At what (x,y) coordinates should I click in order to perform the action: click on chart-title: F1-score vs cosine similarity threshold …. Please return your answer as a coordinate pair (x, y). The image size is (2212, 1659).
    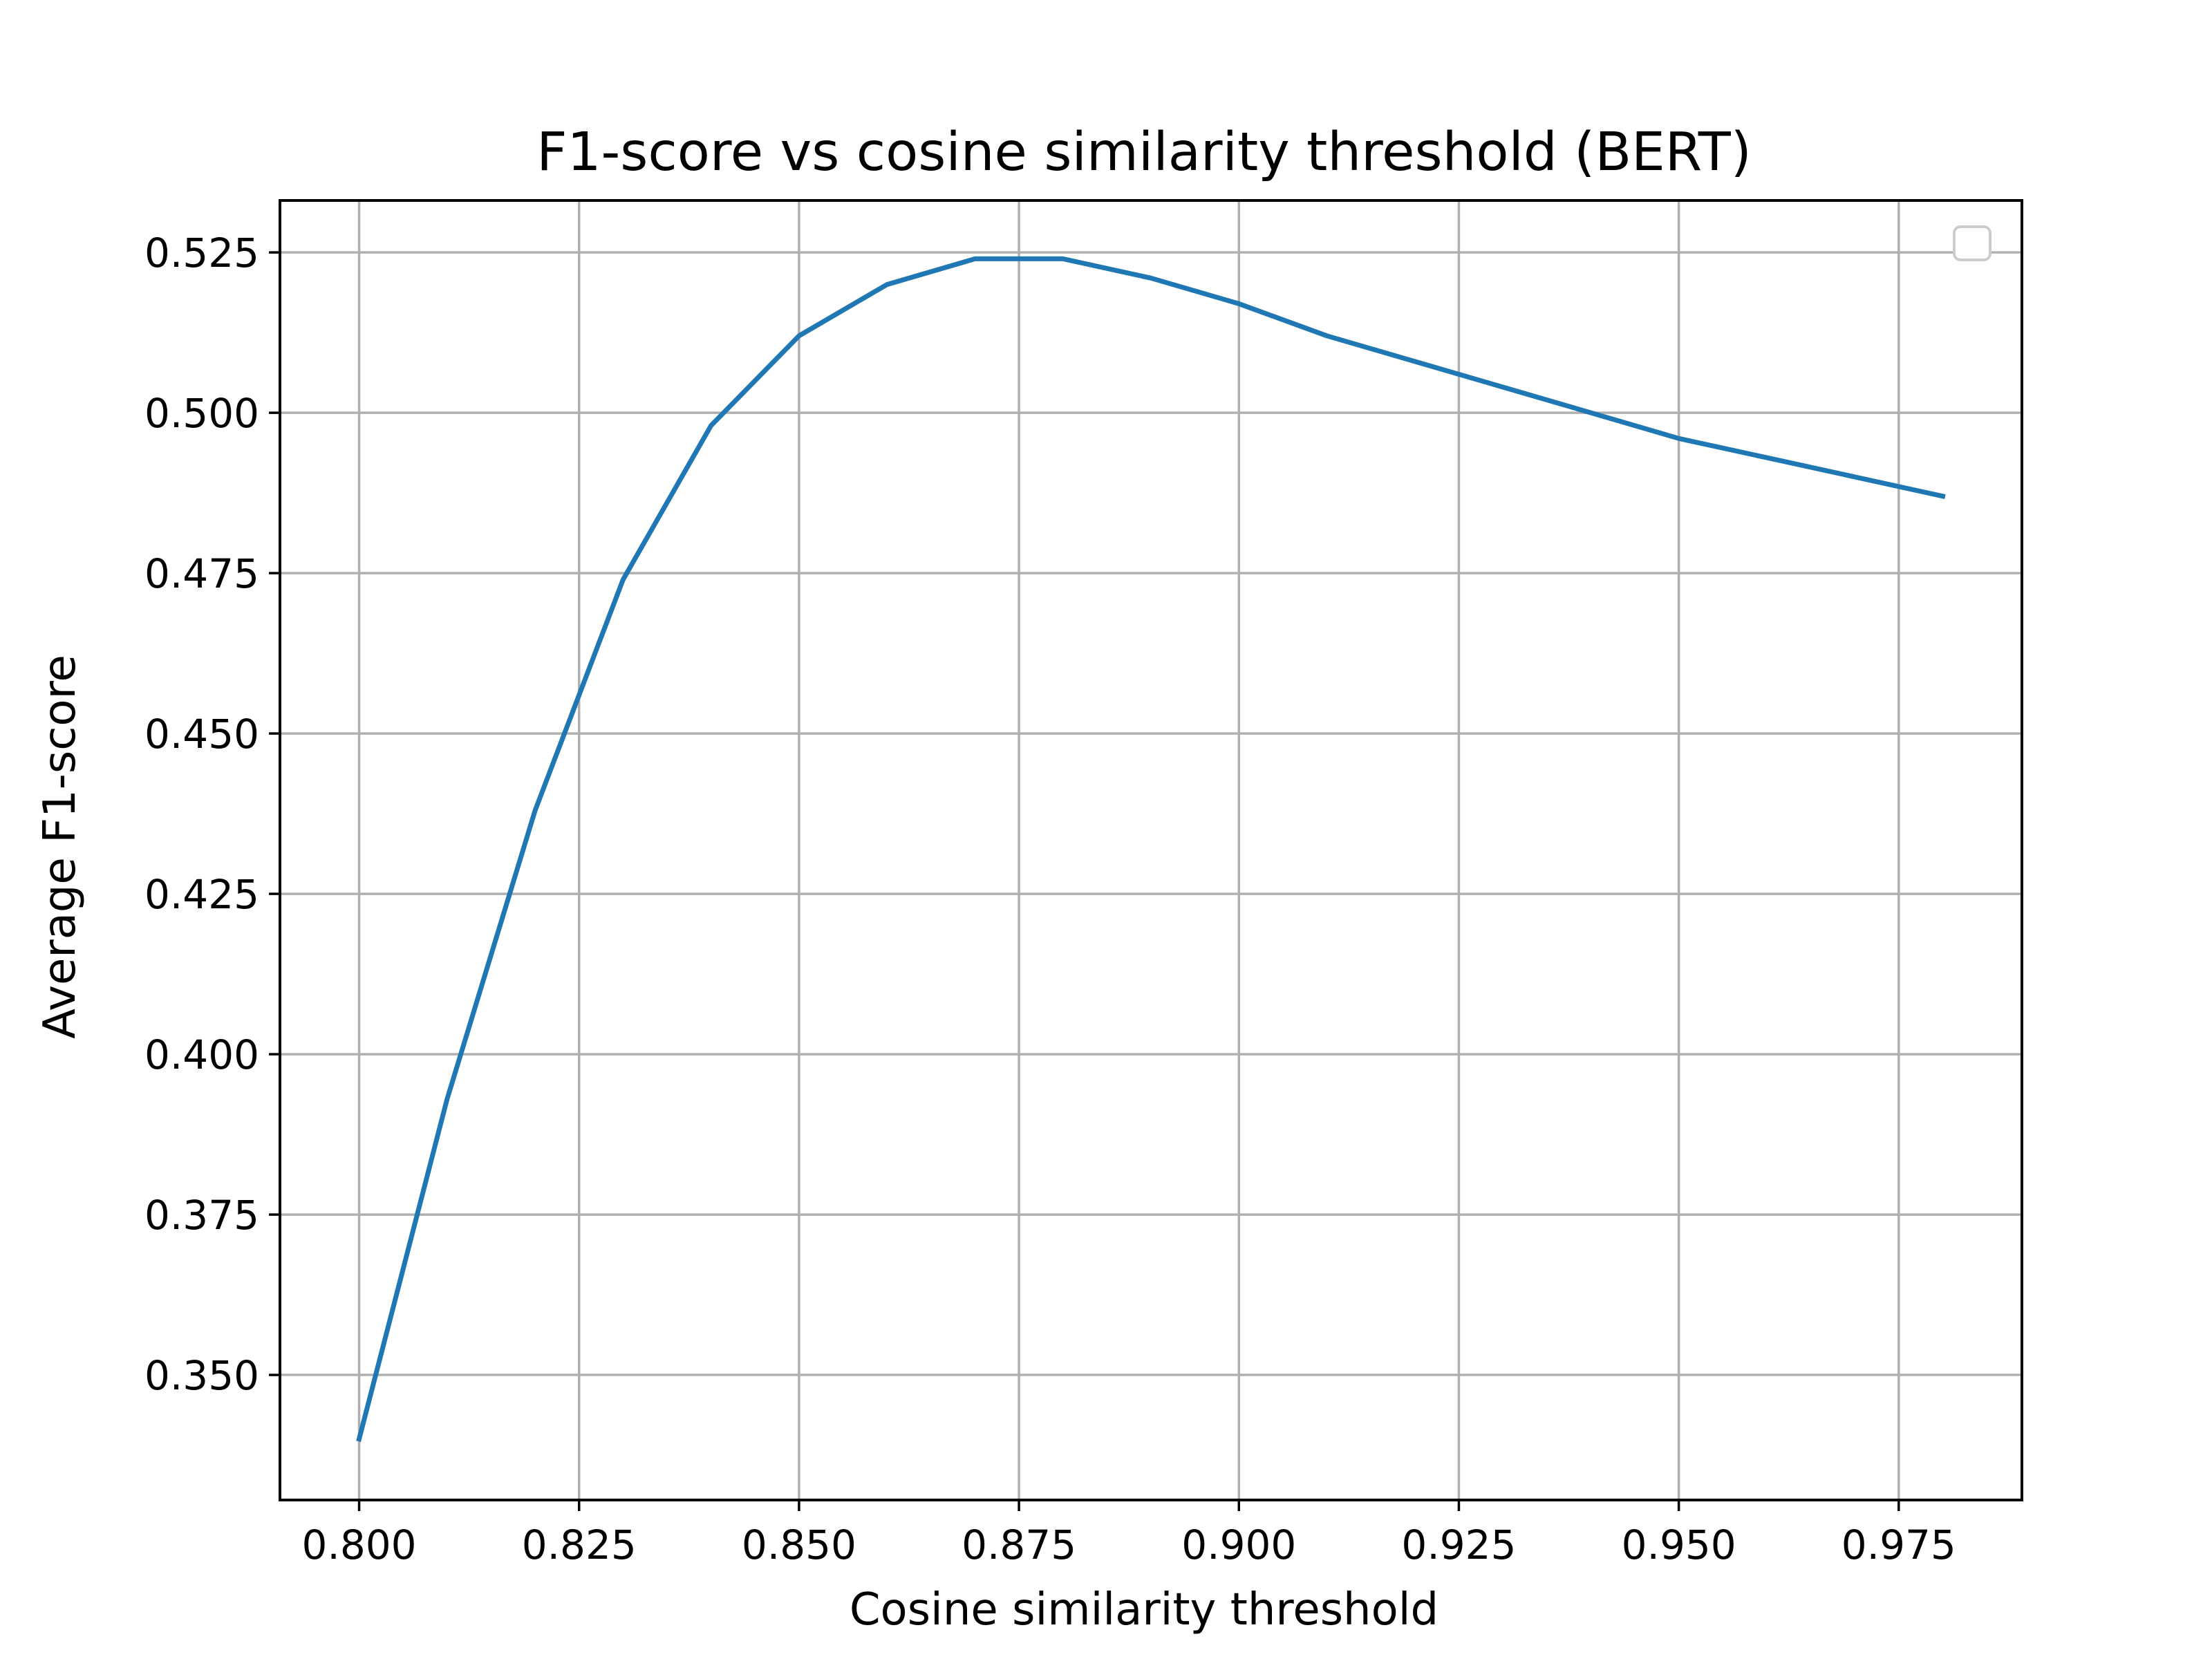
    Looking at the image, I should click on (1144, 152).